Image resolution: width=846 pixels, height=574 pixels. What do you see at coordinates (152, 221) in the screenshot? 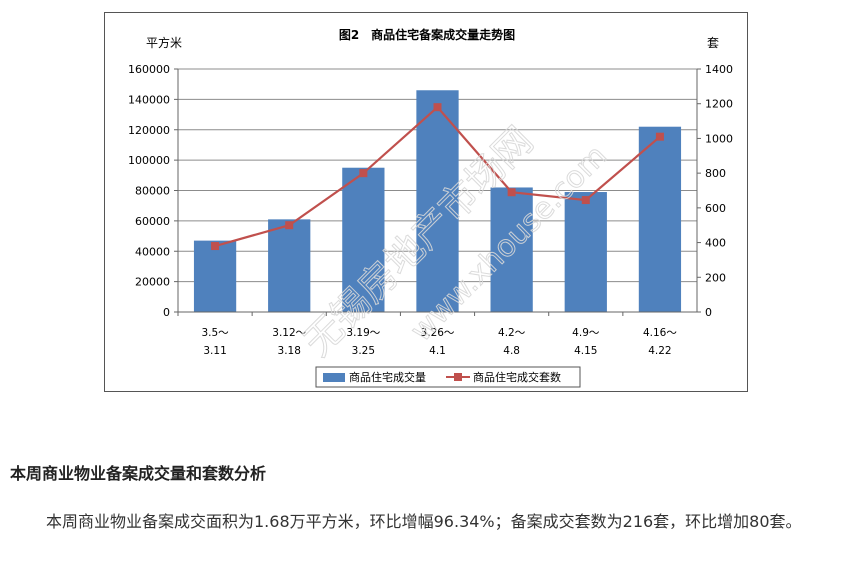
I see `y-left-tick-label: 60000` at bounding box center [152, 221].